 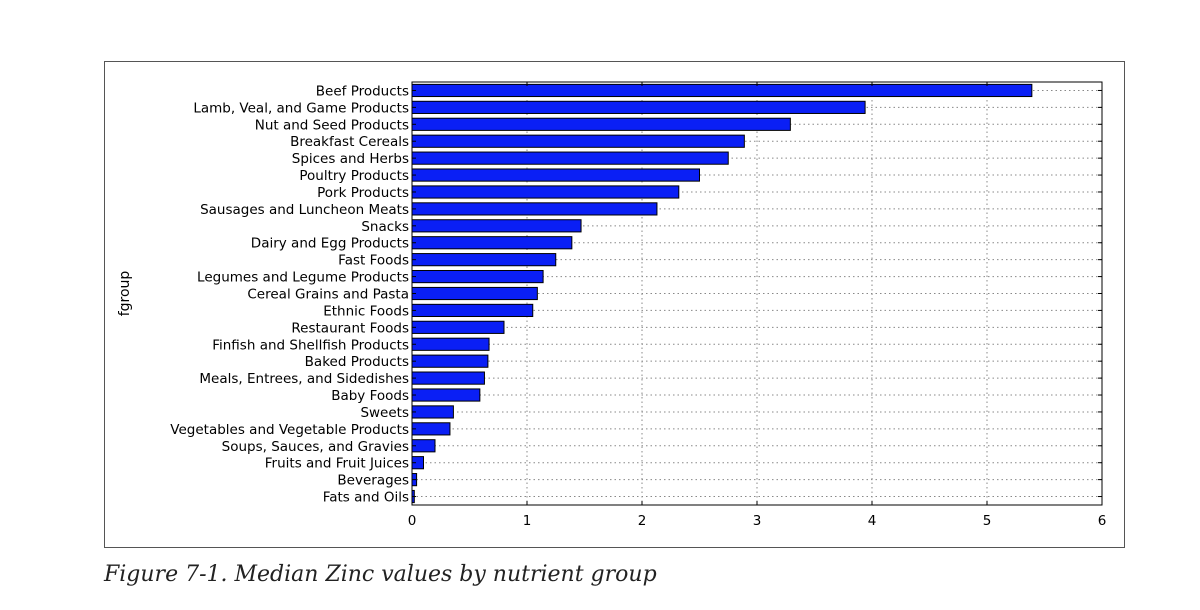 What do you see at coordinates (304, 379) in the screenshot?
I see `y-tick-label: Meals, Entrees, and Sidedishes` at bounding box center [304, 379].